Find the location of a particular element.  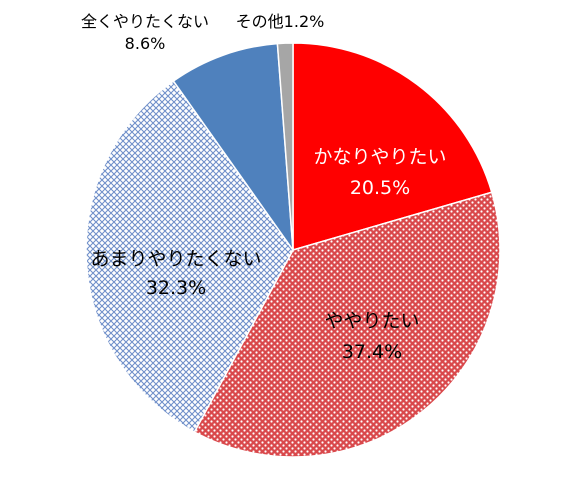

slice-category-mattaku: 全くやりたくない is located at coordinates (145, 21).